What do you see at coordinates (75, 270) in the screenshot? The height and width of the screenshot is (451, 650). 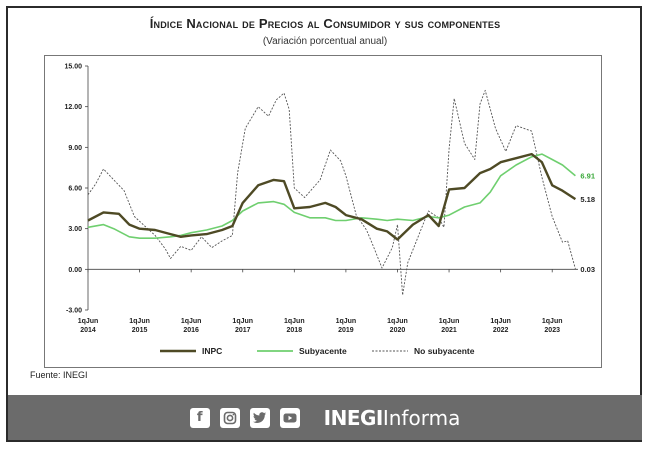 I see `y-tick-label: 0.00` at bounding box center [75, 270].